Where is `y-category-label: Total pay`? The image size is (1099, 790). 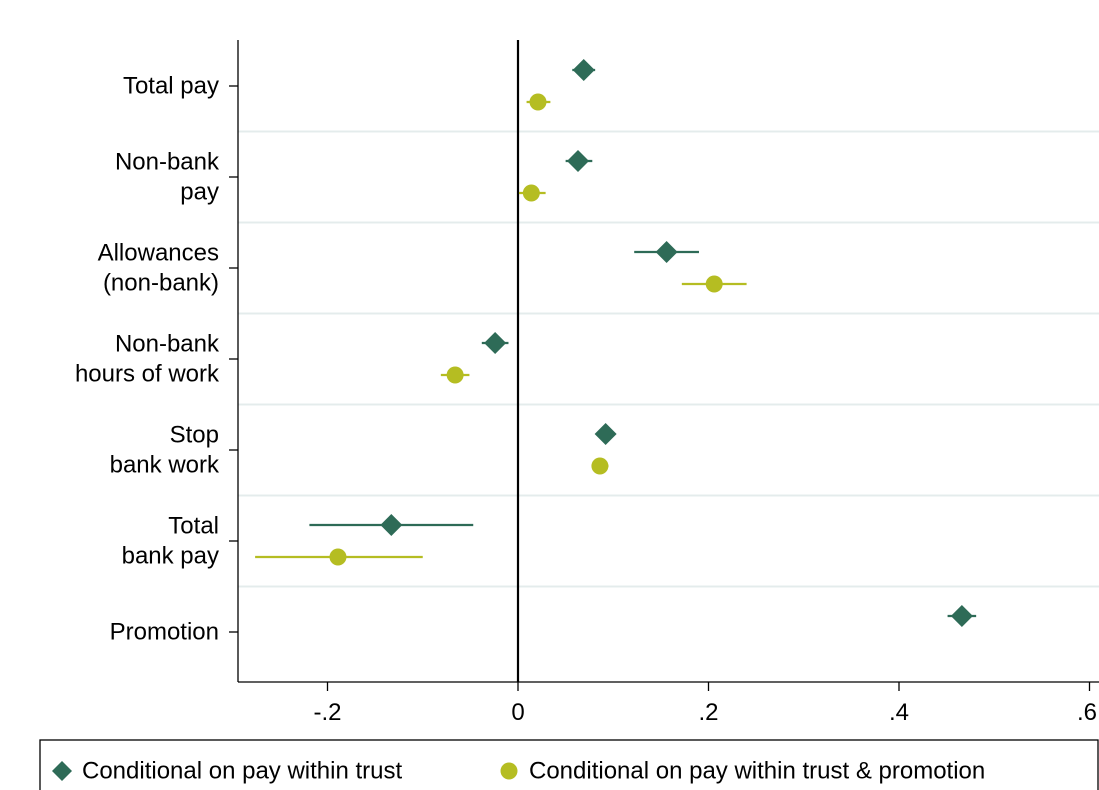
y-category-label: Total pay is located at coordinates (171, 86).